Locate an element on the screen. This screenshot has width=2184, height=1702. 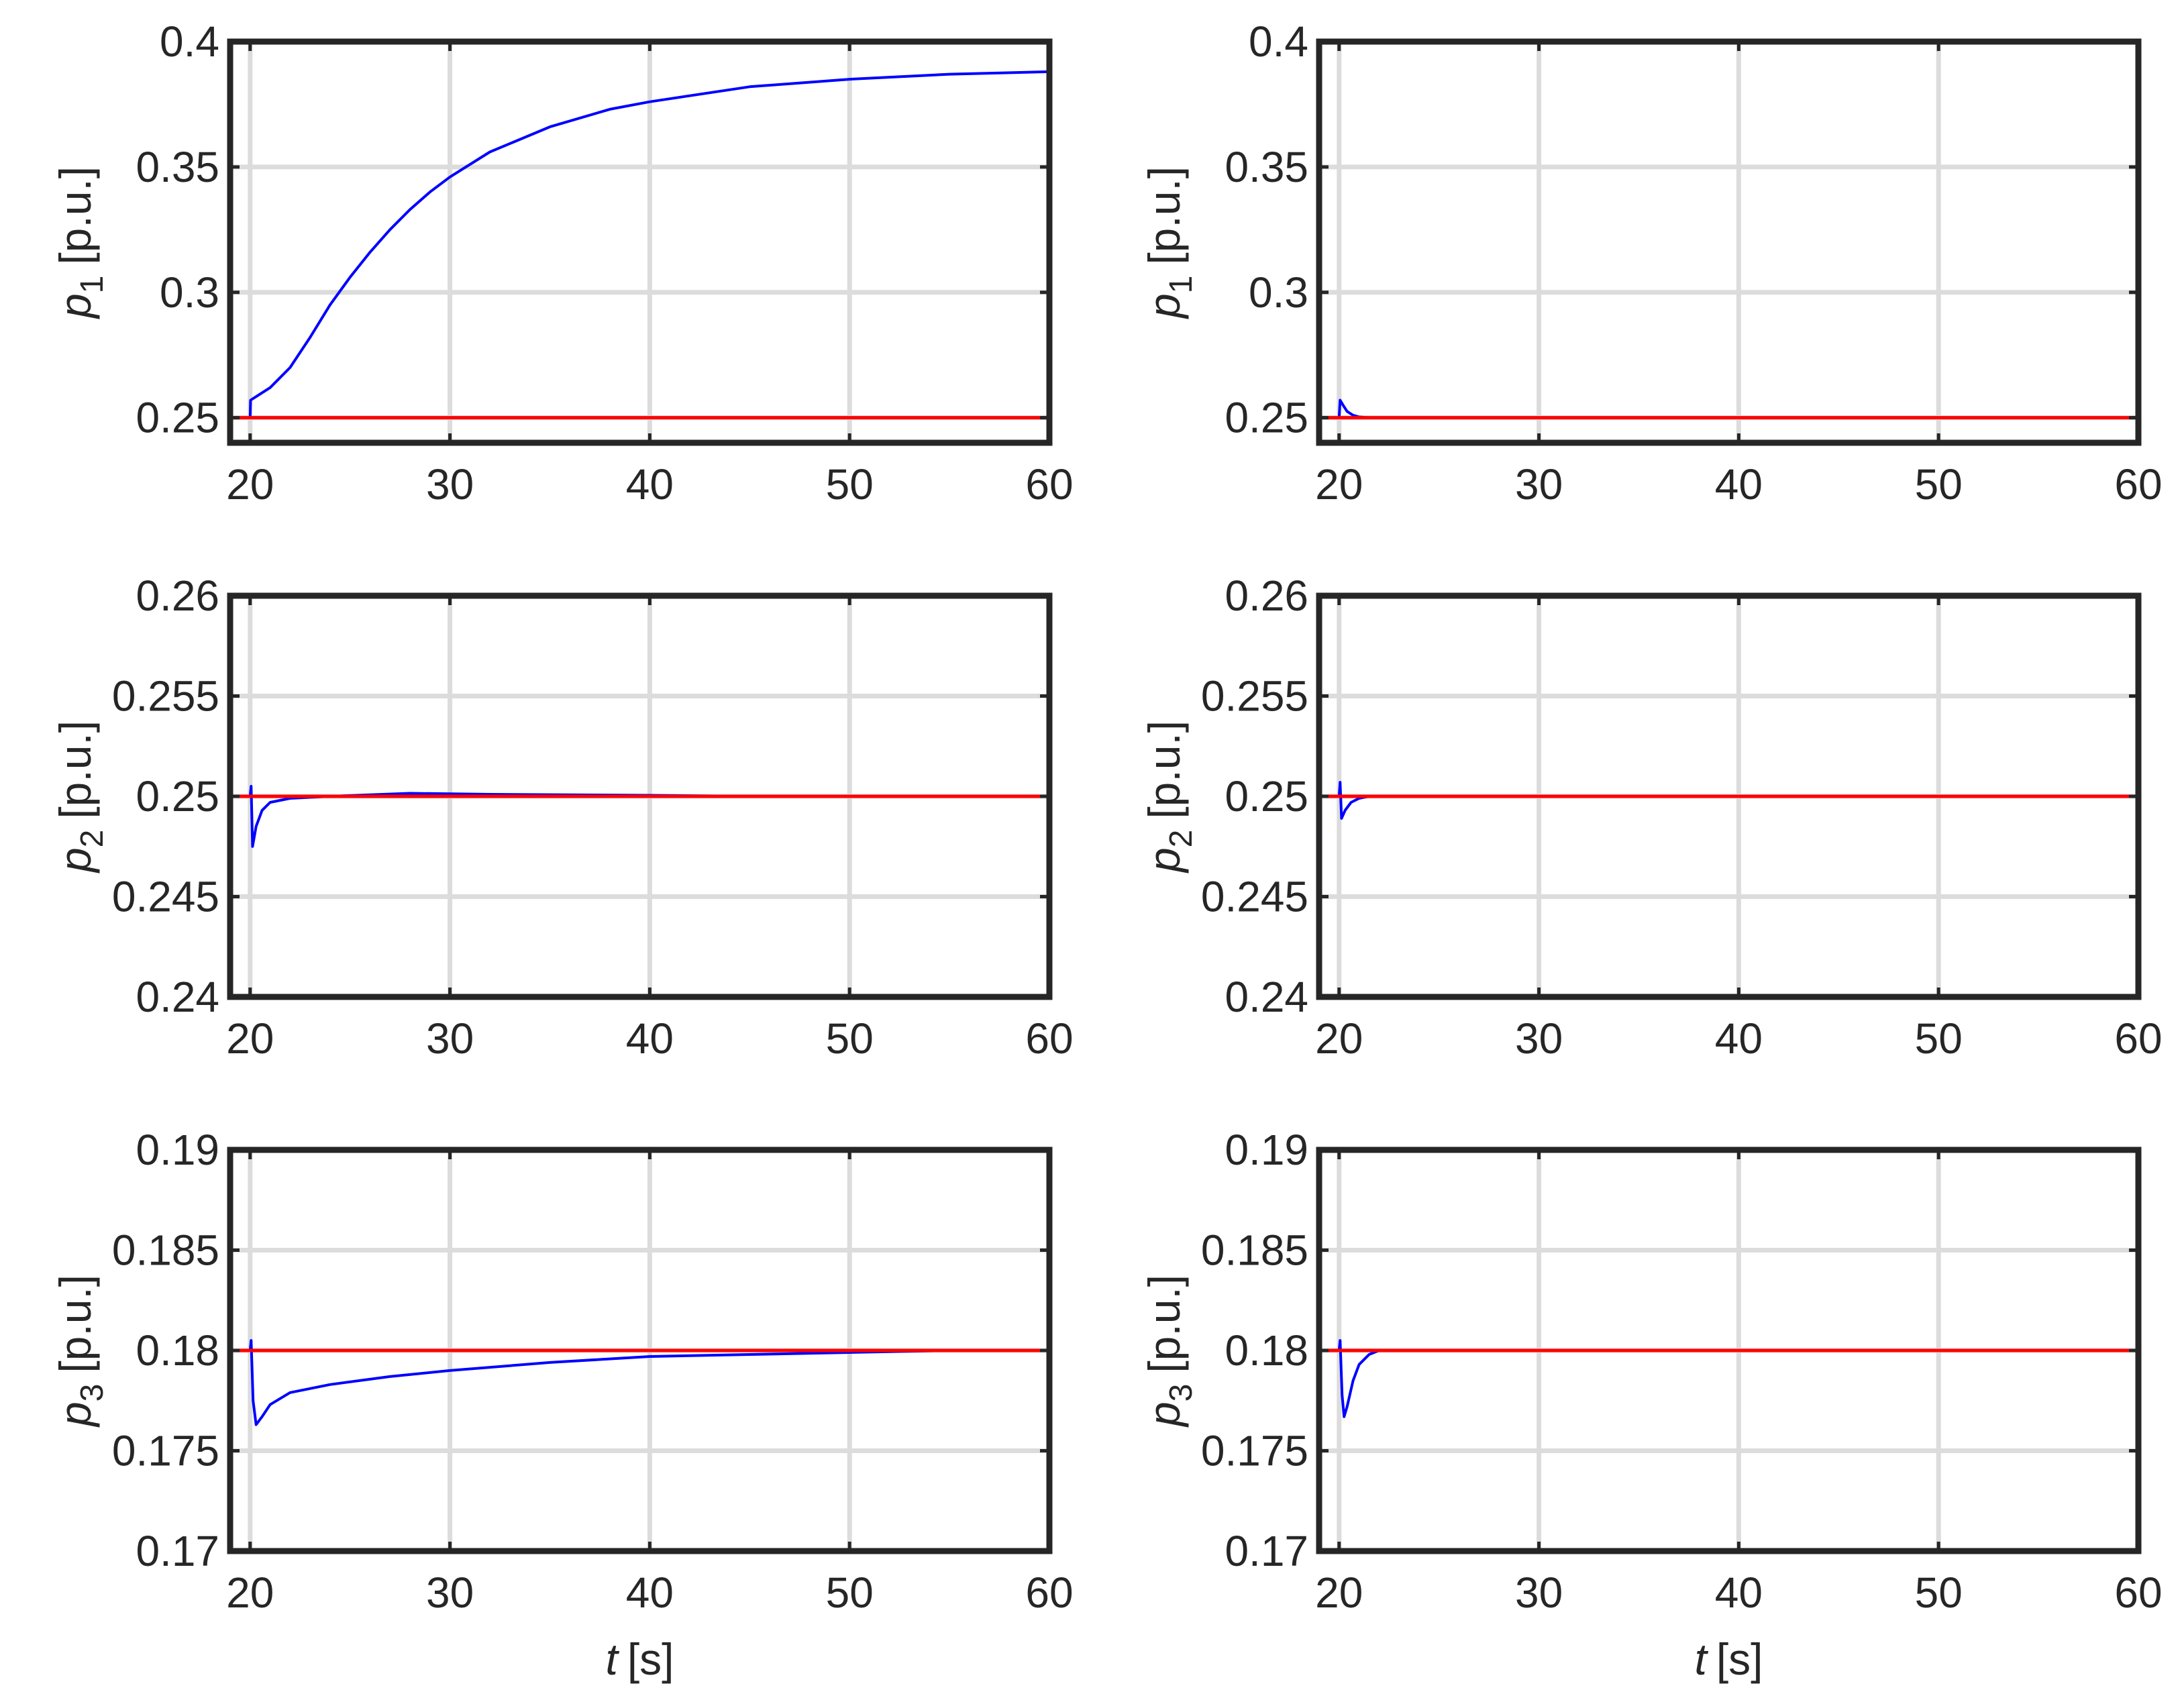
y-tick-label: 0.3 is located at coordinates (190, 292).